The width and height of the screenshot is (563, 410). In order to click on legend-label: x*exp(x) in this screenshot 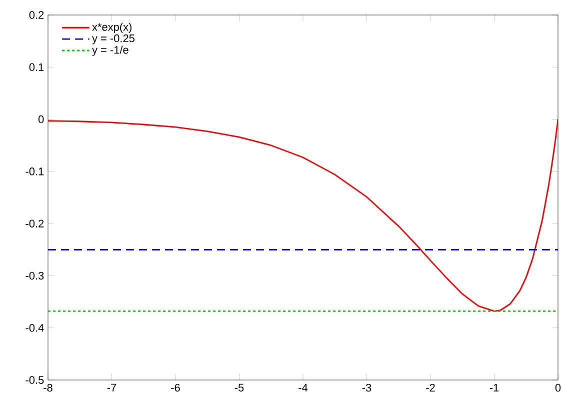, I will do `click(112, 28)`.